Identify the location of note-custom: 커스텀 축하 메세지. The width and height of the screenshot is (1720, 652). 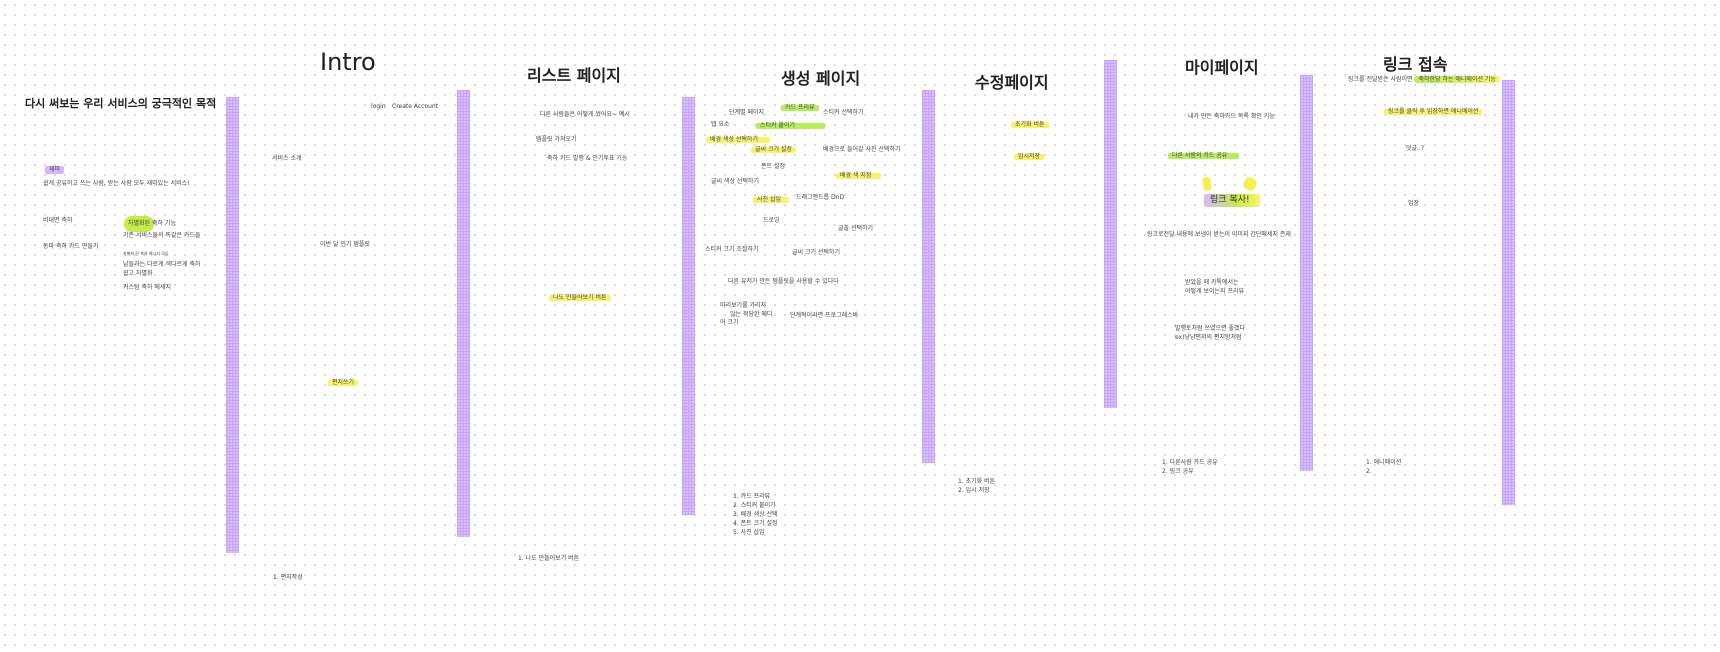
(147, 287).